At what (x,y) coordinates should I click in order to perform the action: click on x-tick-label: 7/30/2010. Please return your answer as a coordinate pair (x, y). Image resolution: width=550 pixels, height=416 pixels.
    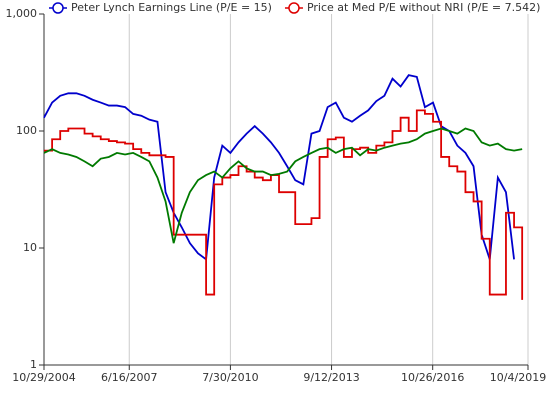
    Looking at the image, I should click on (230, 377).